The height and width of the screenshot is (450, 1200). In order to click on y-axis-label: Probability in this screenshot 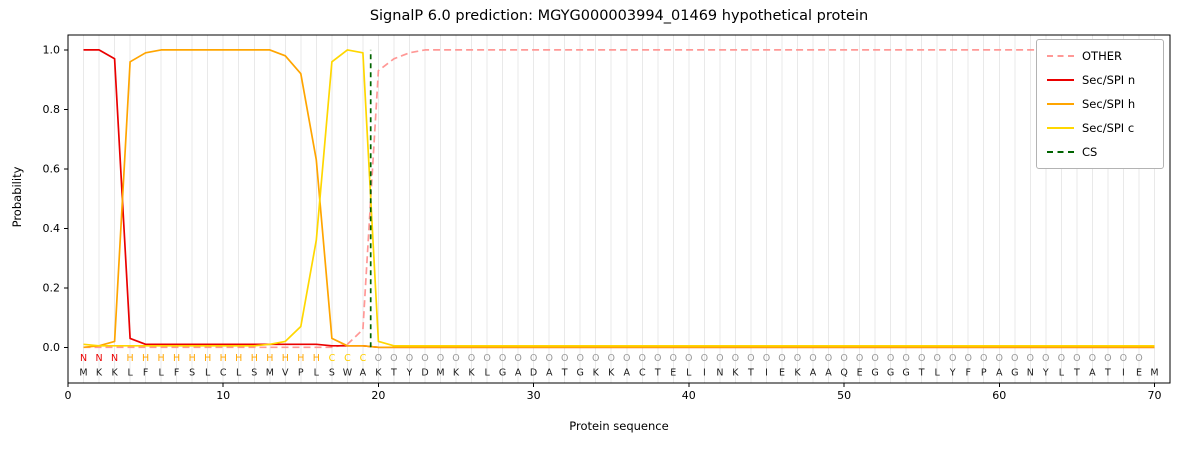, I will do `click(17, 197)`.